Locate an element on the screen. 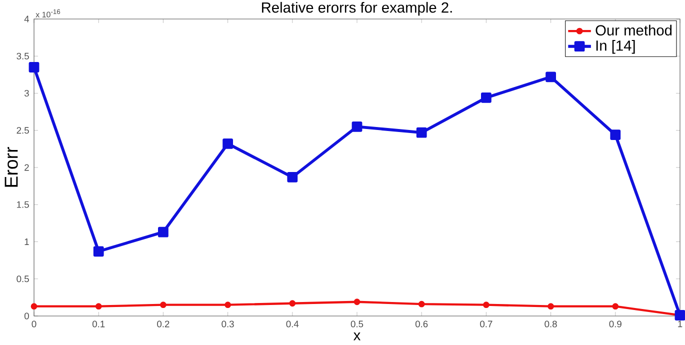 The width and height of the screenshot is (685, 345). x-tick-label: 0.5 is located at coordinates (357, 324).